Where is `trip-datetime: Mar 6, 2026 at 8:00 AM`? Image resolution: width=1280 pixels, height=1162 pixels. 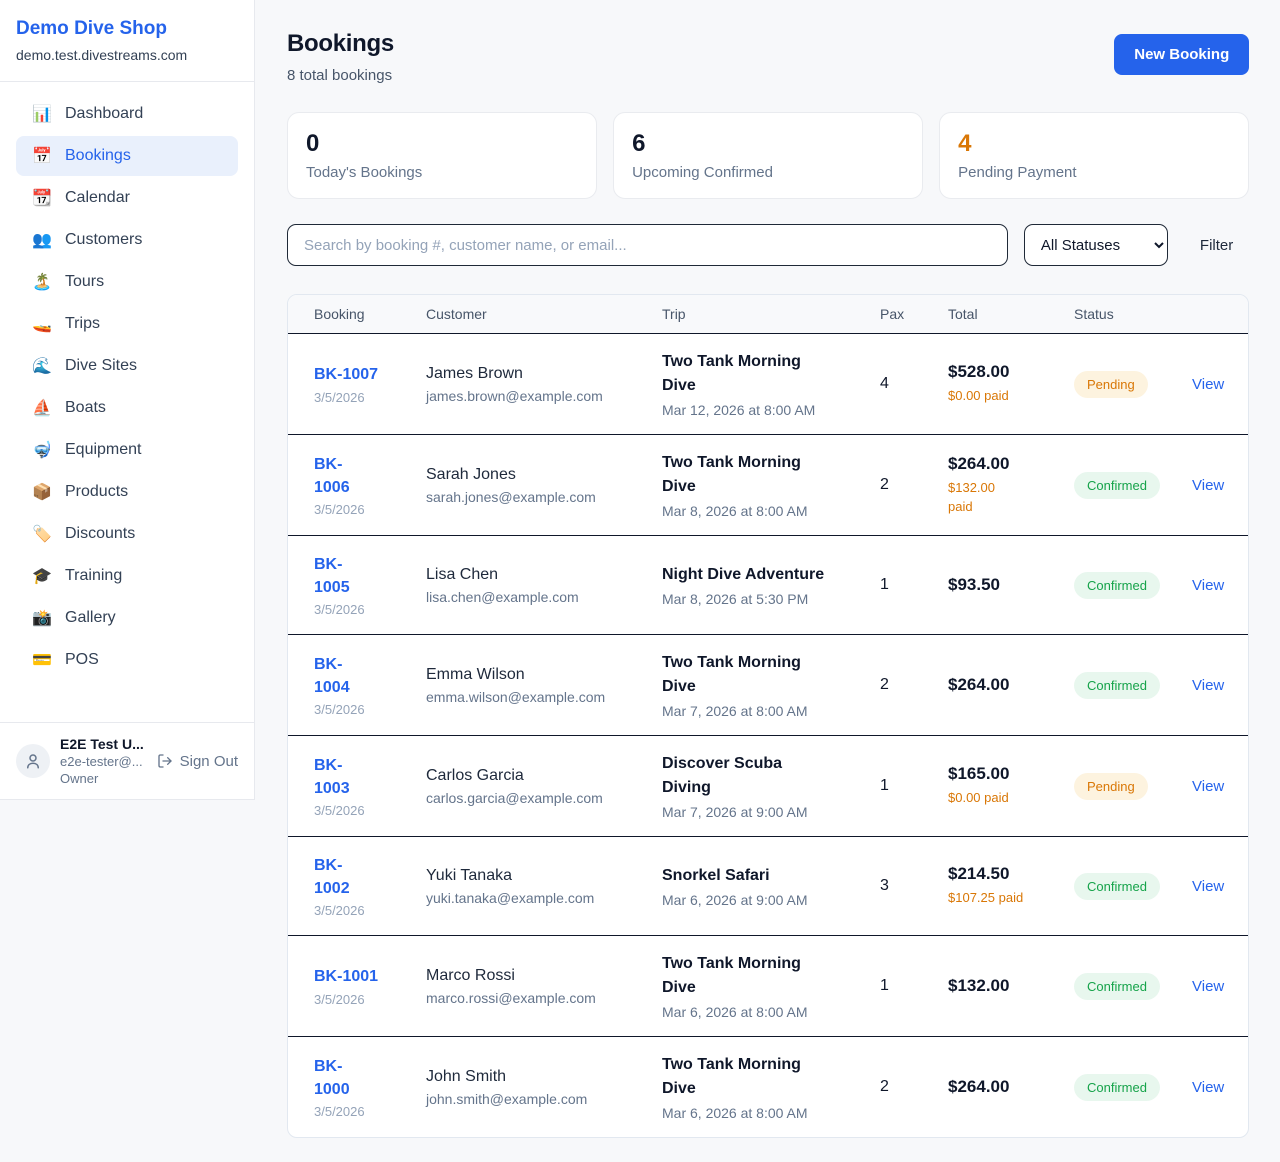 trip-datetime: Mar 6, 2026 at 8:00 AM is located at coordinates (735, 1012).